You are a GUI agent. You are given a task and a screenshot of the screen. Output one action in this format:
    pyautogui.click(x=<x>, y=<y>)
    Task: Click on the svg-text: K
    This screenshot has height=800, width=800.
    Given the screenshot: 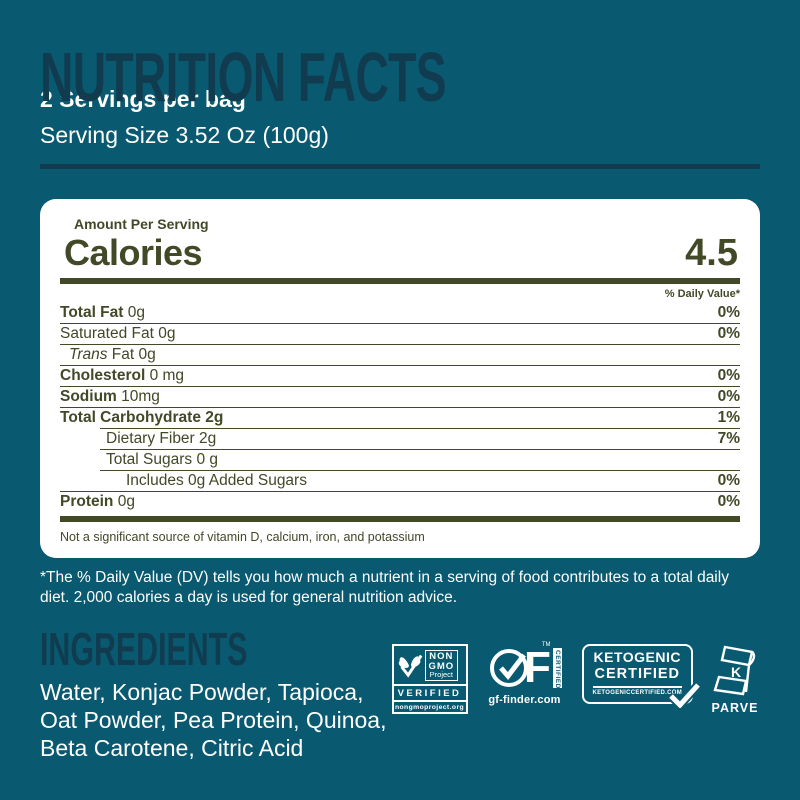 What is the action you would take?
    pyautogui.click(x=736, y=672)
    